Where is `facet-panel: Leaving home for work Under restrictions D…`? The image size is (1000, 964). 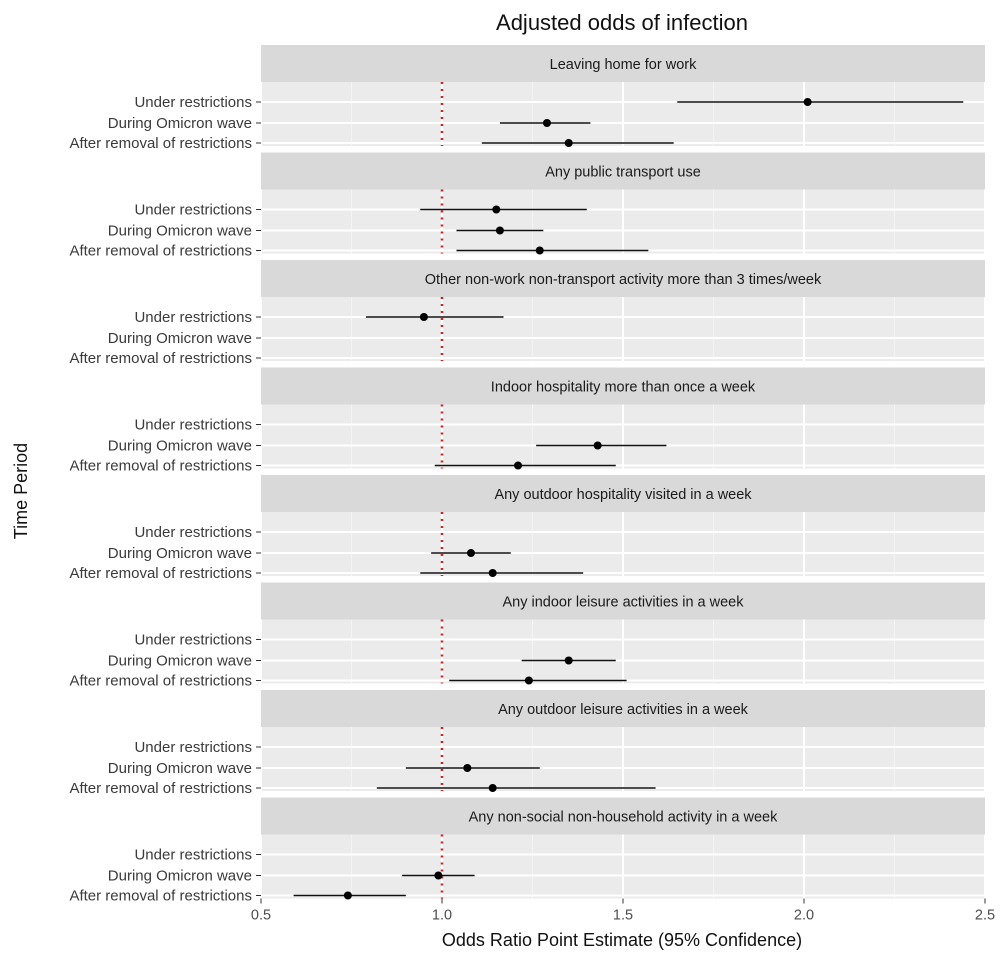 facet-panel: Leaving home for work Under restrictions D… is located at coordinates (527, 98).